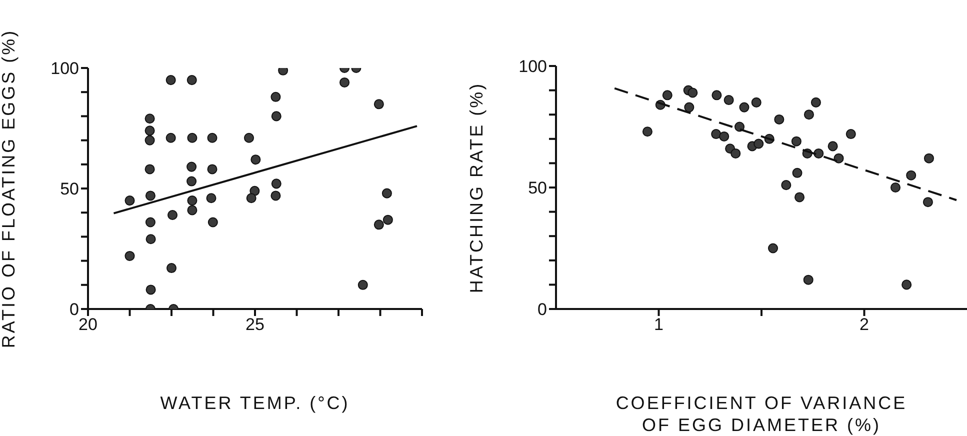  Describe the element at coordinates (864, 324) in the screenshot. I see `x-tick-label: 2` at that location.